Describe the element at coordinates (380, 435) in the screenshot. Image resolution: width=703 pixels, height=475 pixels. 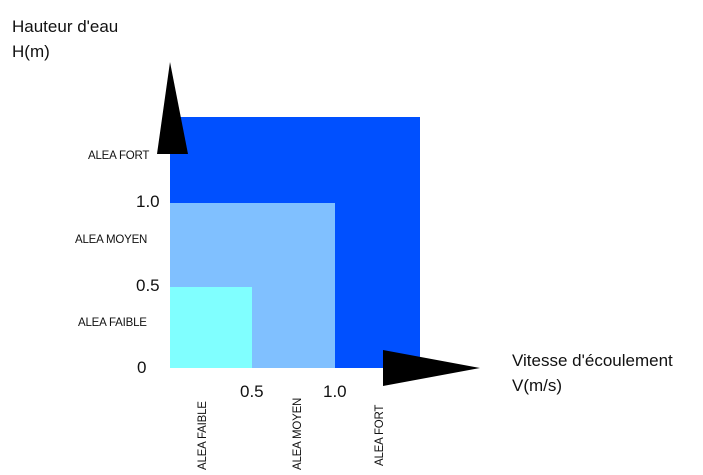
I see `x-zone-label-fort: ALEA FORT` at that location.